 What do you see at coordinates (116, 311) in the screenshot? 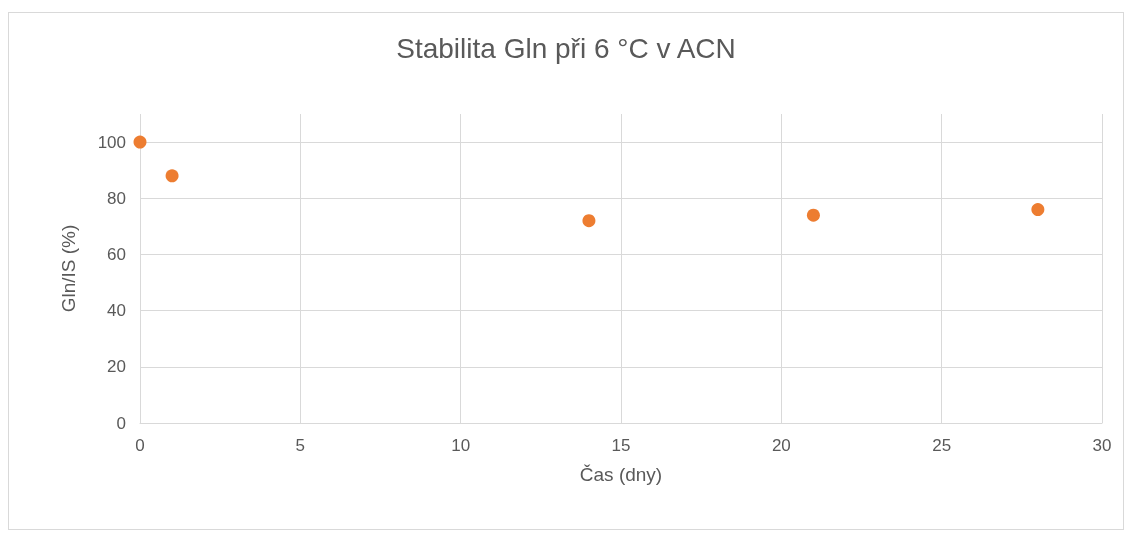
I see `y-tick-label: 40` at bounding box center [116, 311].